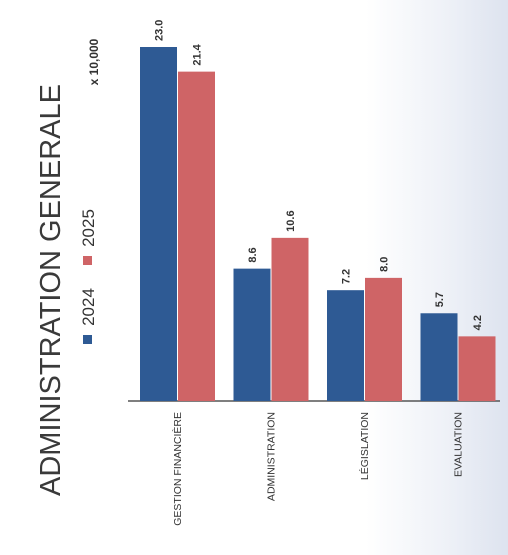  What do you see at coordinates (177, 469) in the screenshot?
I see `category-label-1: GESTION FINANCIÈRE` at bounding box center [177, 469].